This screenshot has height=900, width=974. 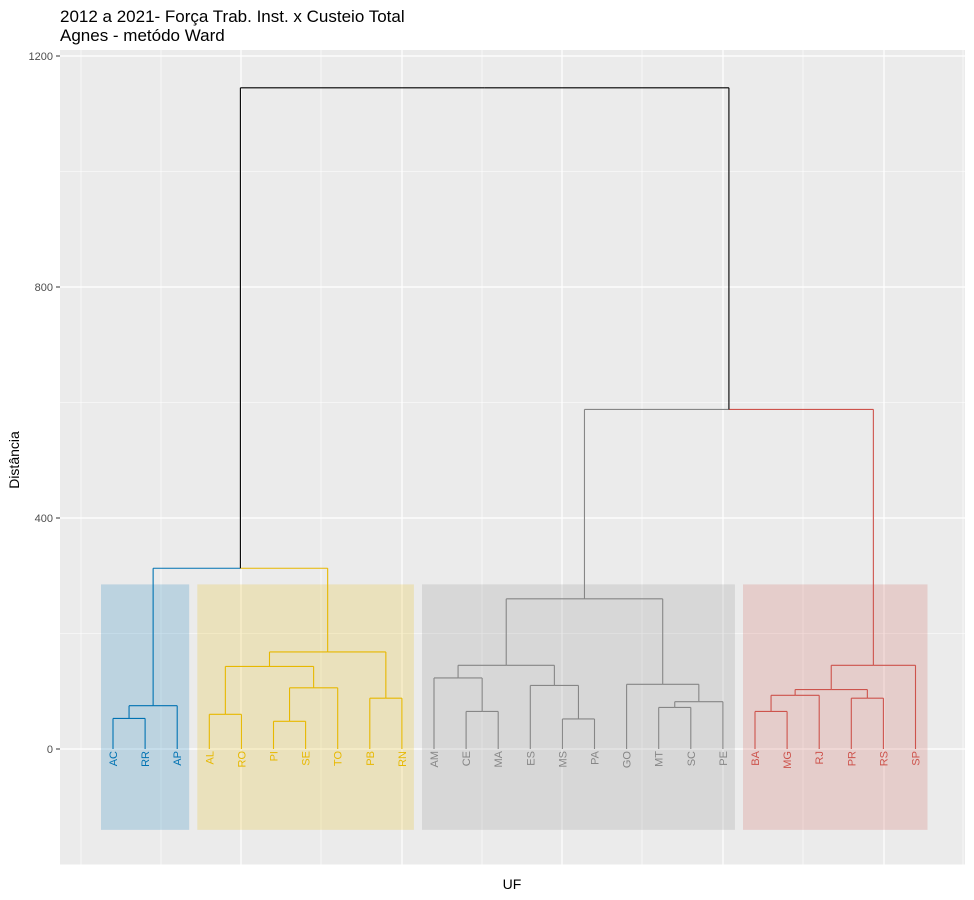 I want to click on leaf-label: SC, so click(x=692, y=758).